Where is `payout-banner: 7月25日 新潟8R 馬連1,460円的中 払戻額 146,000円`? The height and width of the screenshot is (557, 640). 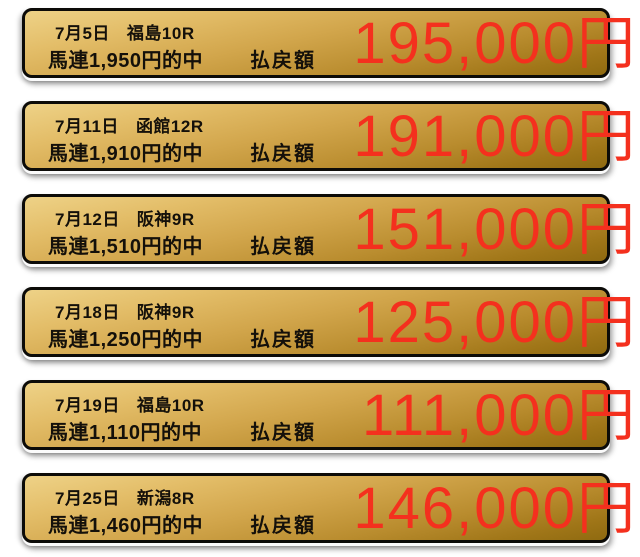
payout-banner: 7月25日 新潟8R 馬連1,460円的中 払戻額 146,000円 is located at coordinates (328, 508).